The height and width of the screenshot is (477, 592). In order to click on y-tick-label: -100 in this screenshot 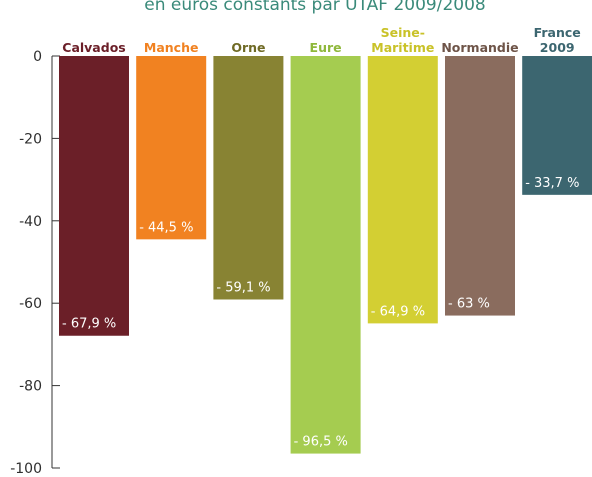, I will do `click(26, 469)`.